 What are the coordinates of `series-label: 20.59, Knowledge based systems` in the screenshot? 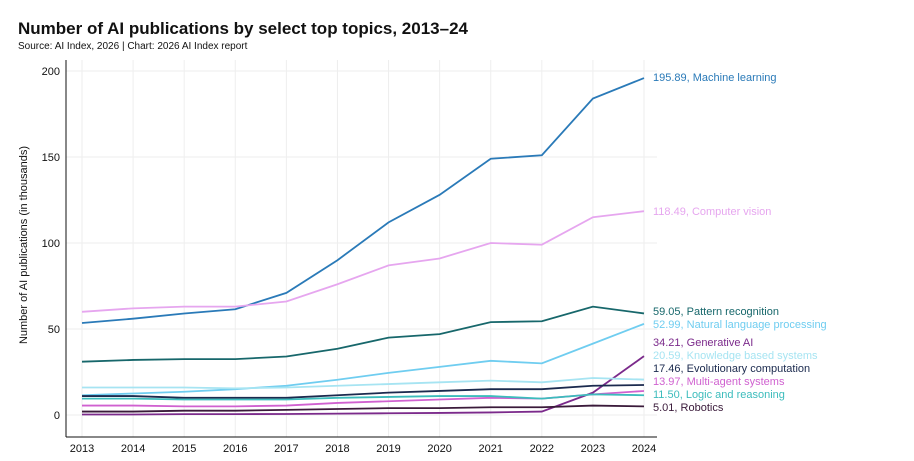 It's located at (735, 356).